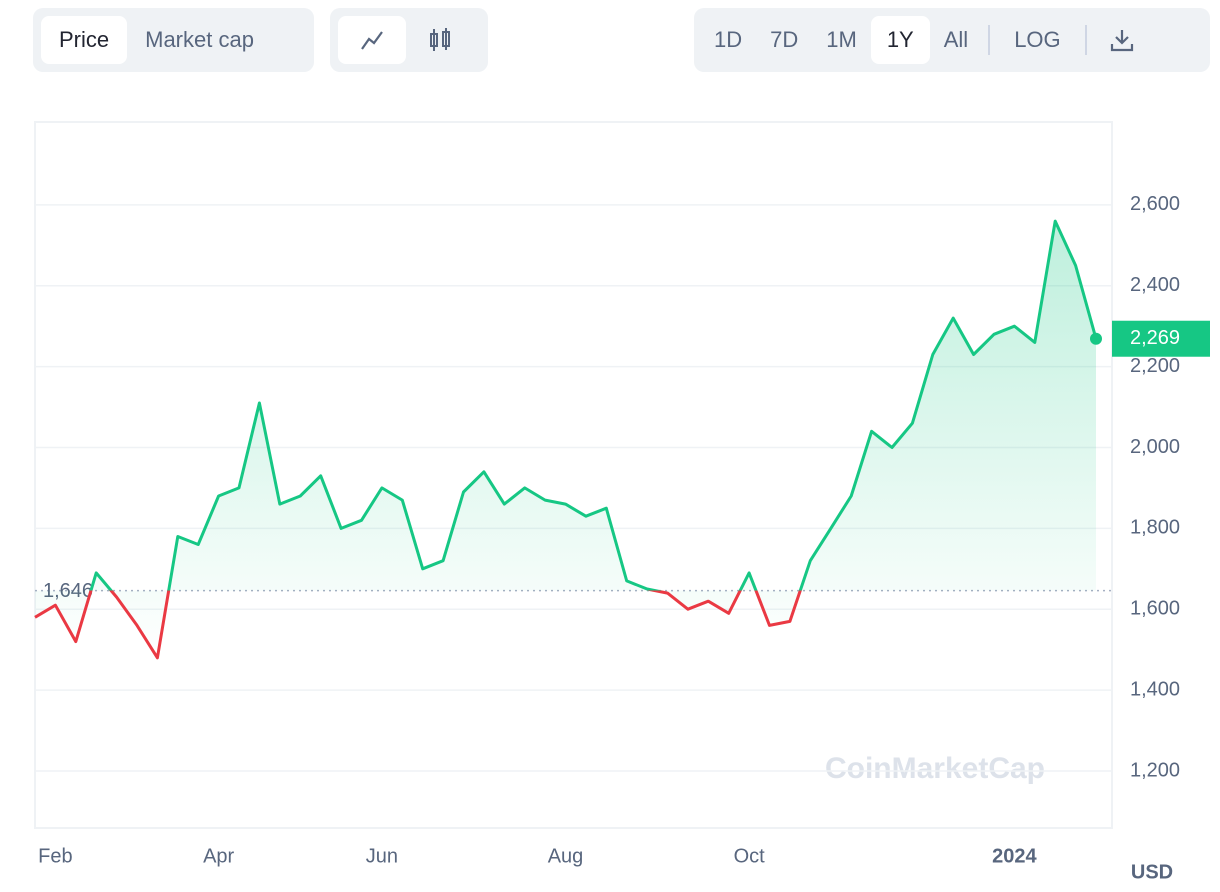 This screenshot has height=892, width=1220. What do you see at coordinates (55, 856) in the screenshot?
I see `x-tick-label: Feb` at bounding box center [55, 856].